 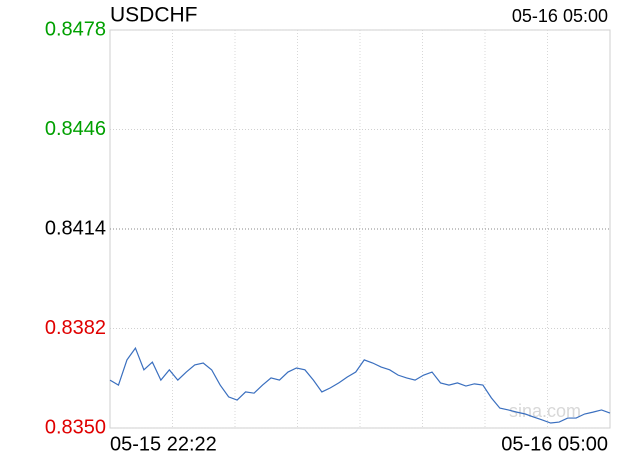 I want to click on y-tick-label: 0.8446, so click(x=75, y=129).